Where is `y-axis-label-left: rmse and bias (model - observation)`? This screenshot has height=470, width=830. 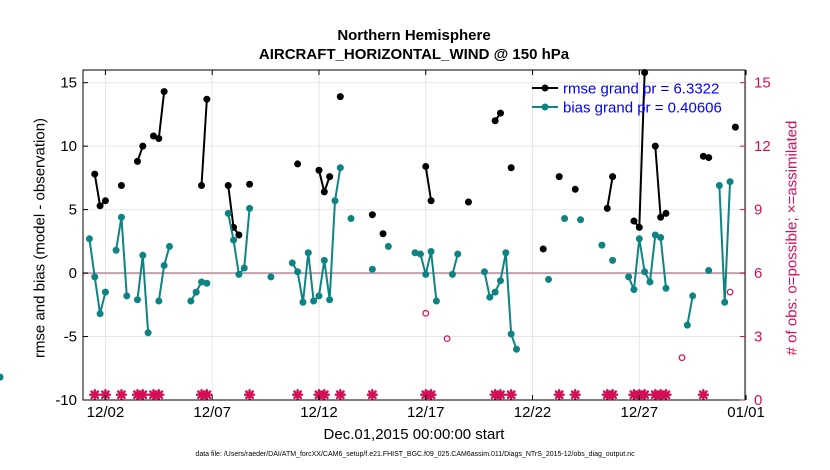
y-axis-label-left: rmse and bias (model - observation) is located at coordinates (40, 238).